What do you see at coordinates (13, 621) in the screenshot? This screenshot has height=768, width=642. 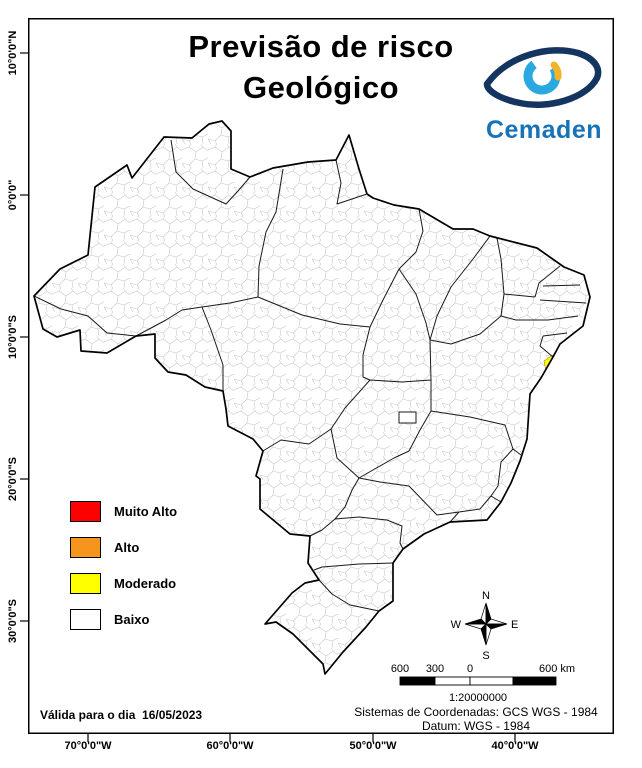 I see `lat-label-30s: 30°0'0"S` at bounding box center [13, 621].